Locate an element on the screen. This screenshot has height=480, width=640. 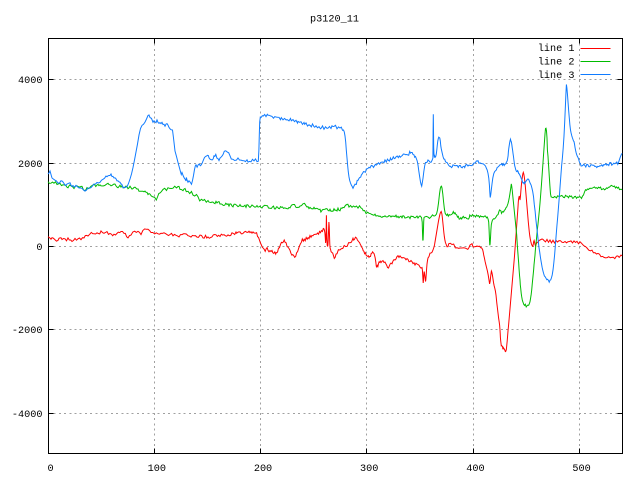
svg-text: p3120_11 is located at coordinates (334, 19).